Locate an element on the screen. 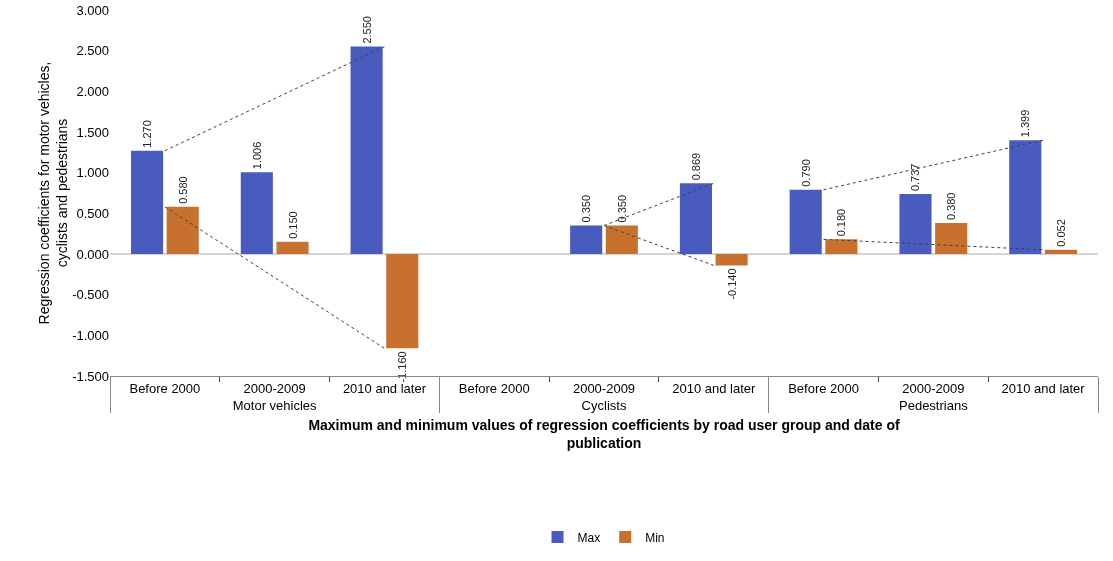 The width and height of the screenshot is (1113, 561). data-label: 0.180 is located at coordinates (841, 222).